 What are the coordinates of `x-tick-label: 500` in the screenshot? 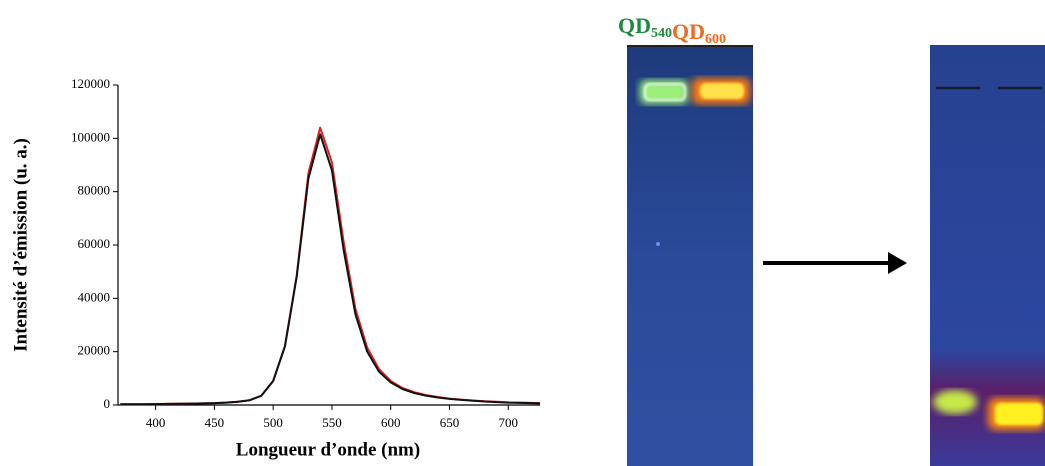 It's located at (273, 422).